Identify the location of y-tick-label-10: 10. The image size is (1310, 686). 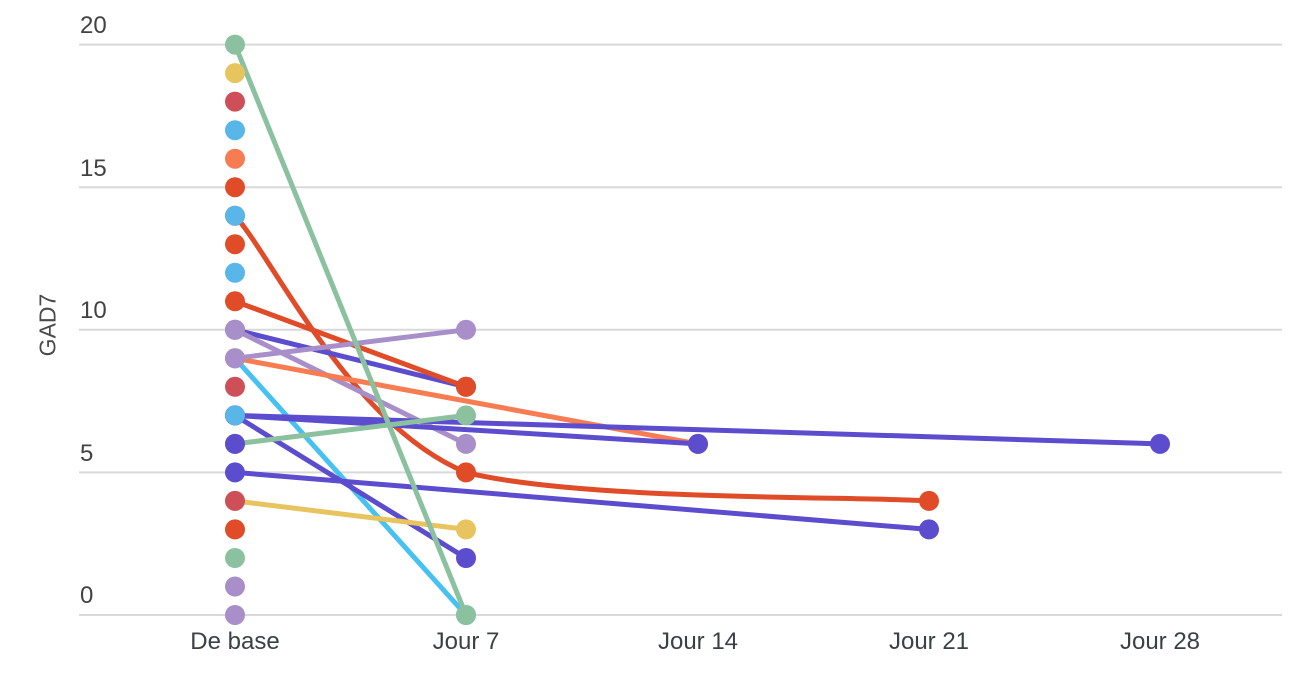
(93, 310).